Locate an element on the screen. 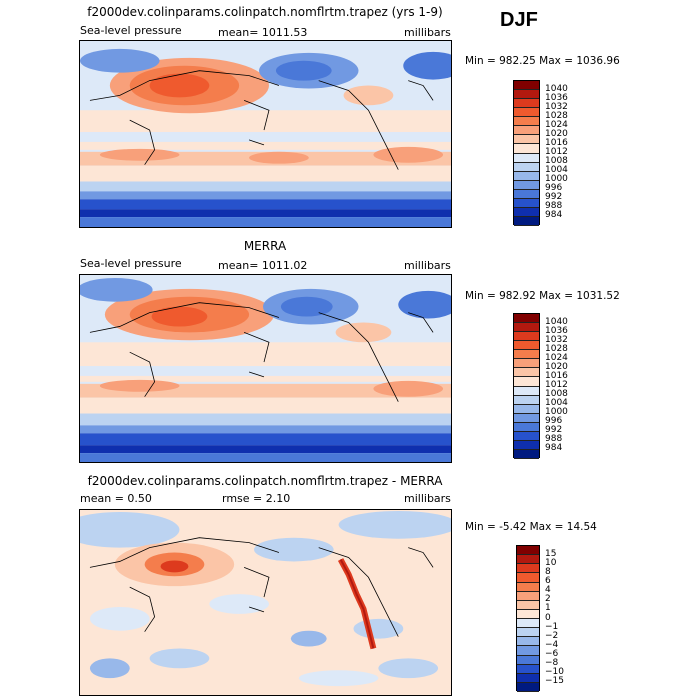 The image size is (700, 700). colorbar-1-tick-label: 988 is located at coordinates (554, 206).